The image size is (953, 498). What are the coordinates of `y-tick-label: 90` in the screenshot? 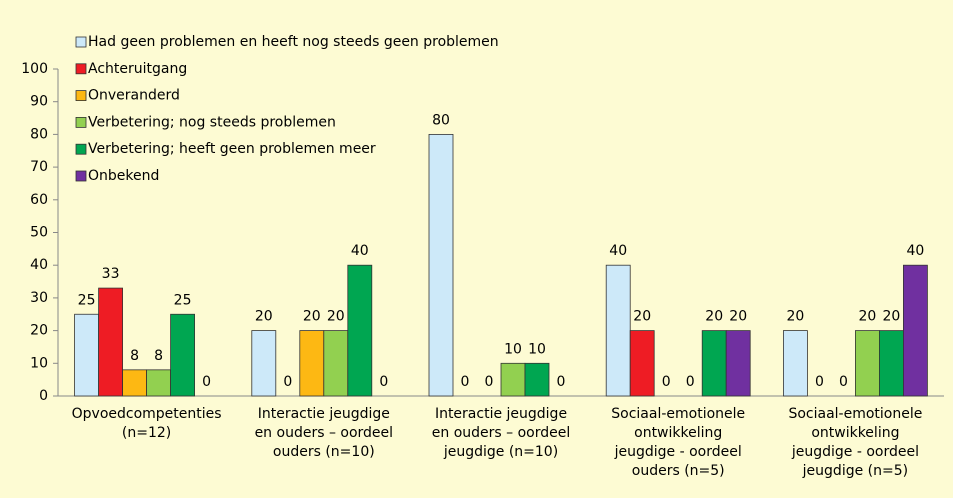 It's located at (39, 102).